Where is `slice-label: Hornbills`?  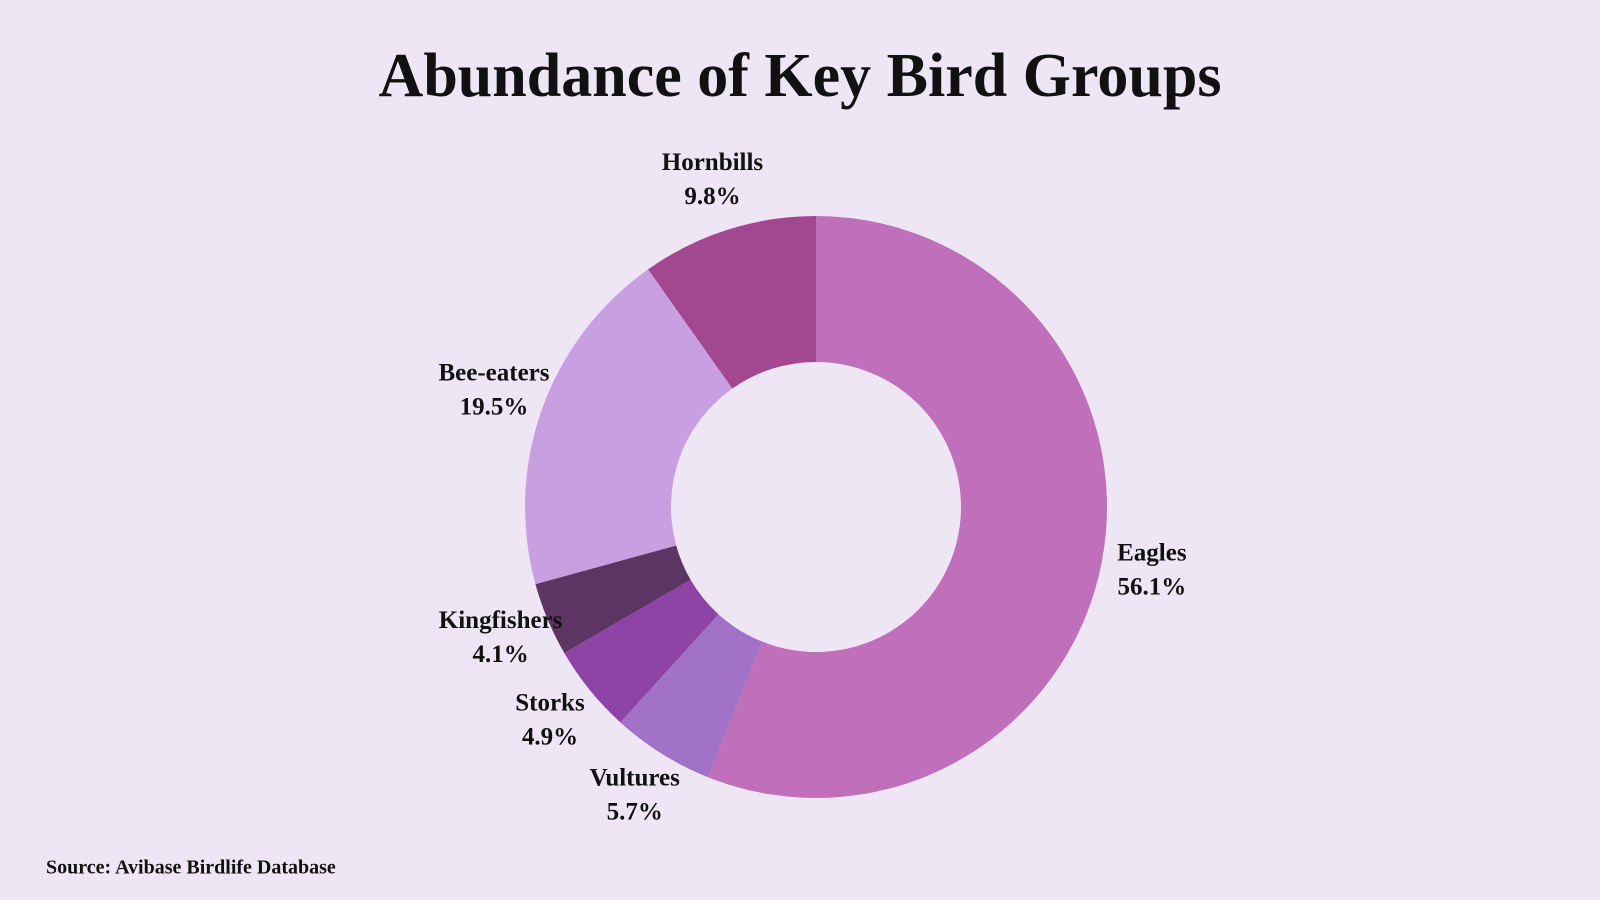
slice-label: Hornbills is located at coordinates (713, 162).